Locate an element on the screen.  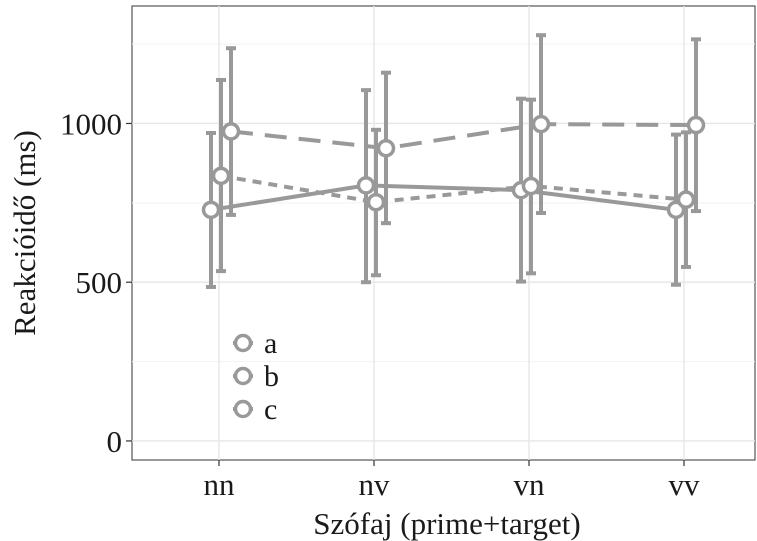
y-tick-label: 1000 is located at coordinates (91, 123).